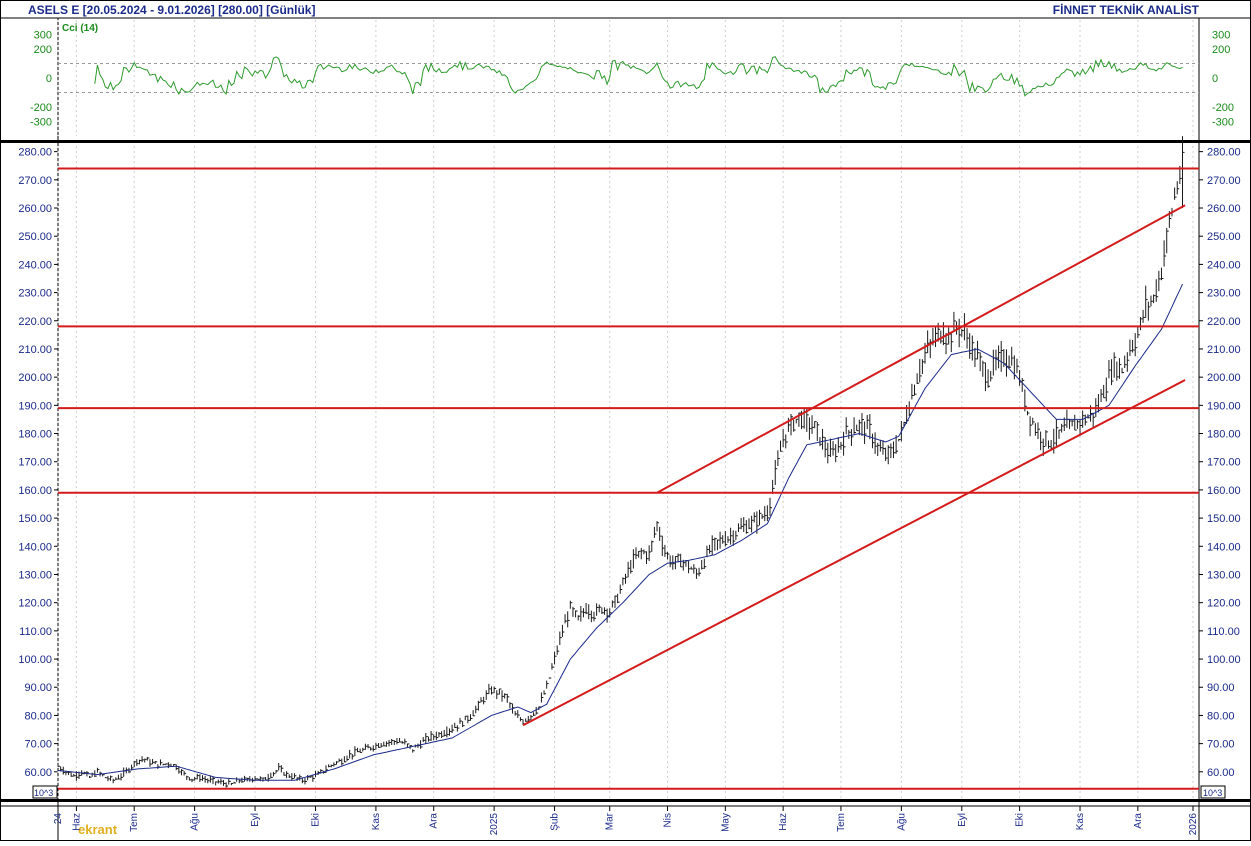 This screenshot has height=846, width=1251. I want to click on bottom-pane-separator, so click(625, 800).